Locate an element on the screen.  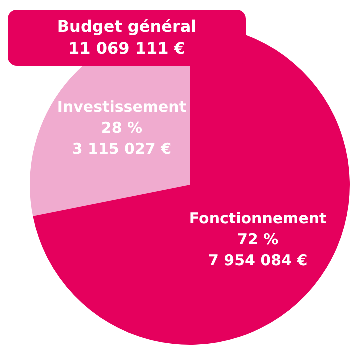
chart-subtitle: 11 069 111 € is located at coordinates (127, 49).